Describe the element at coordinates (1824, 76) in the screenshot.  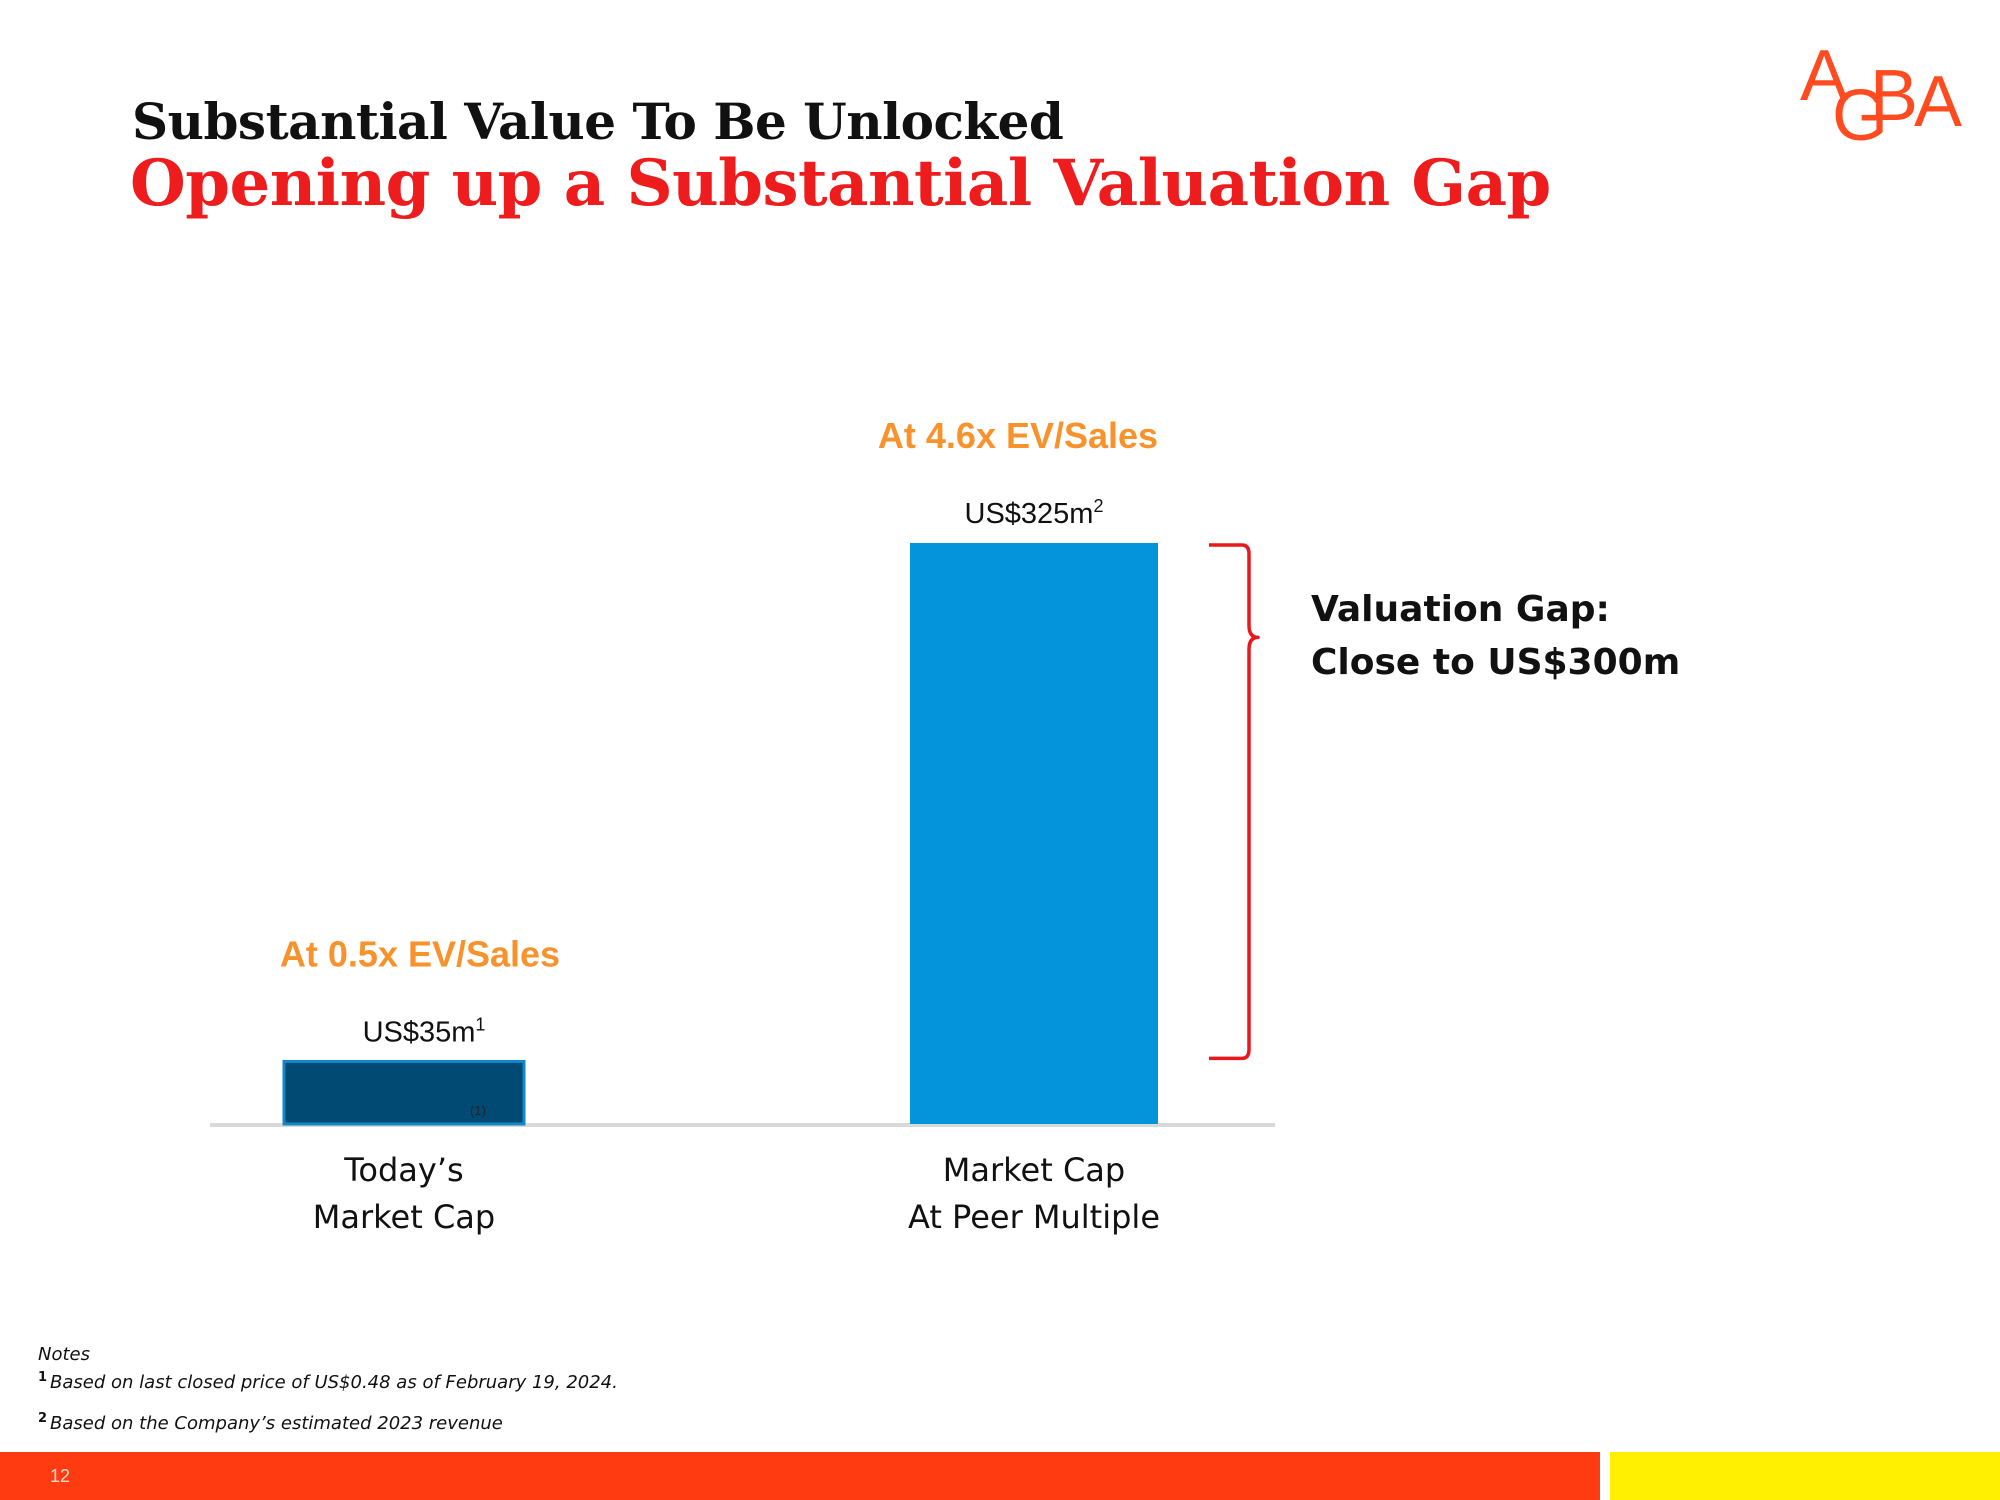
I see `logo-letter-a1: A` at that location.